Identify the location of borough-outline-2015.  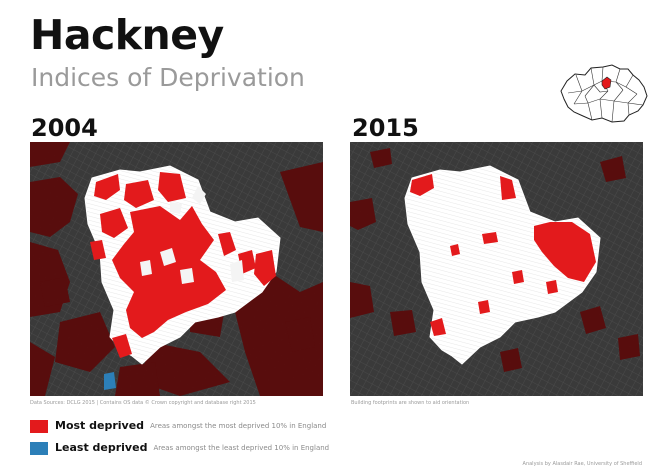
(502, 265).